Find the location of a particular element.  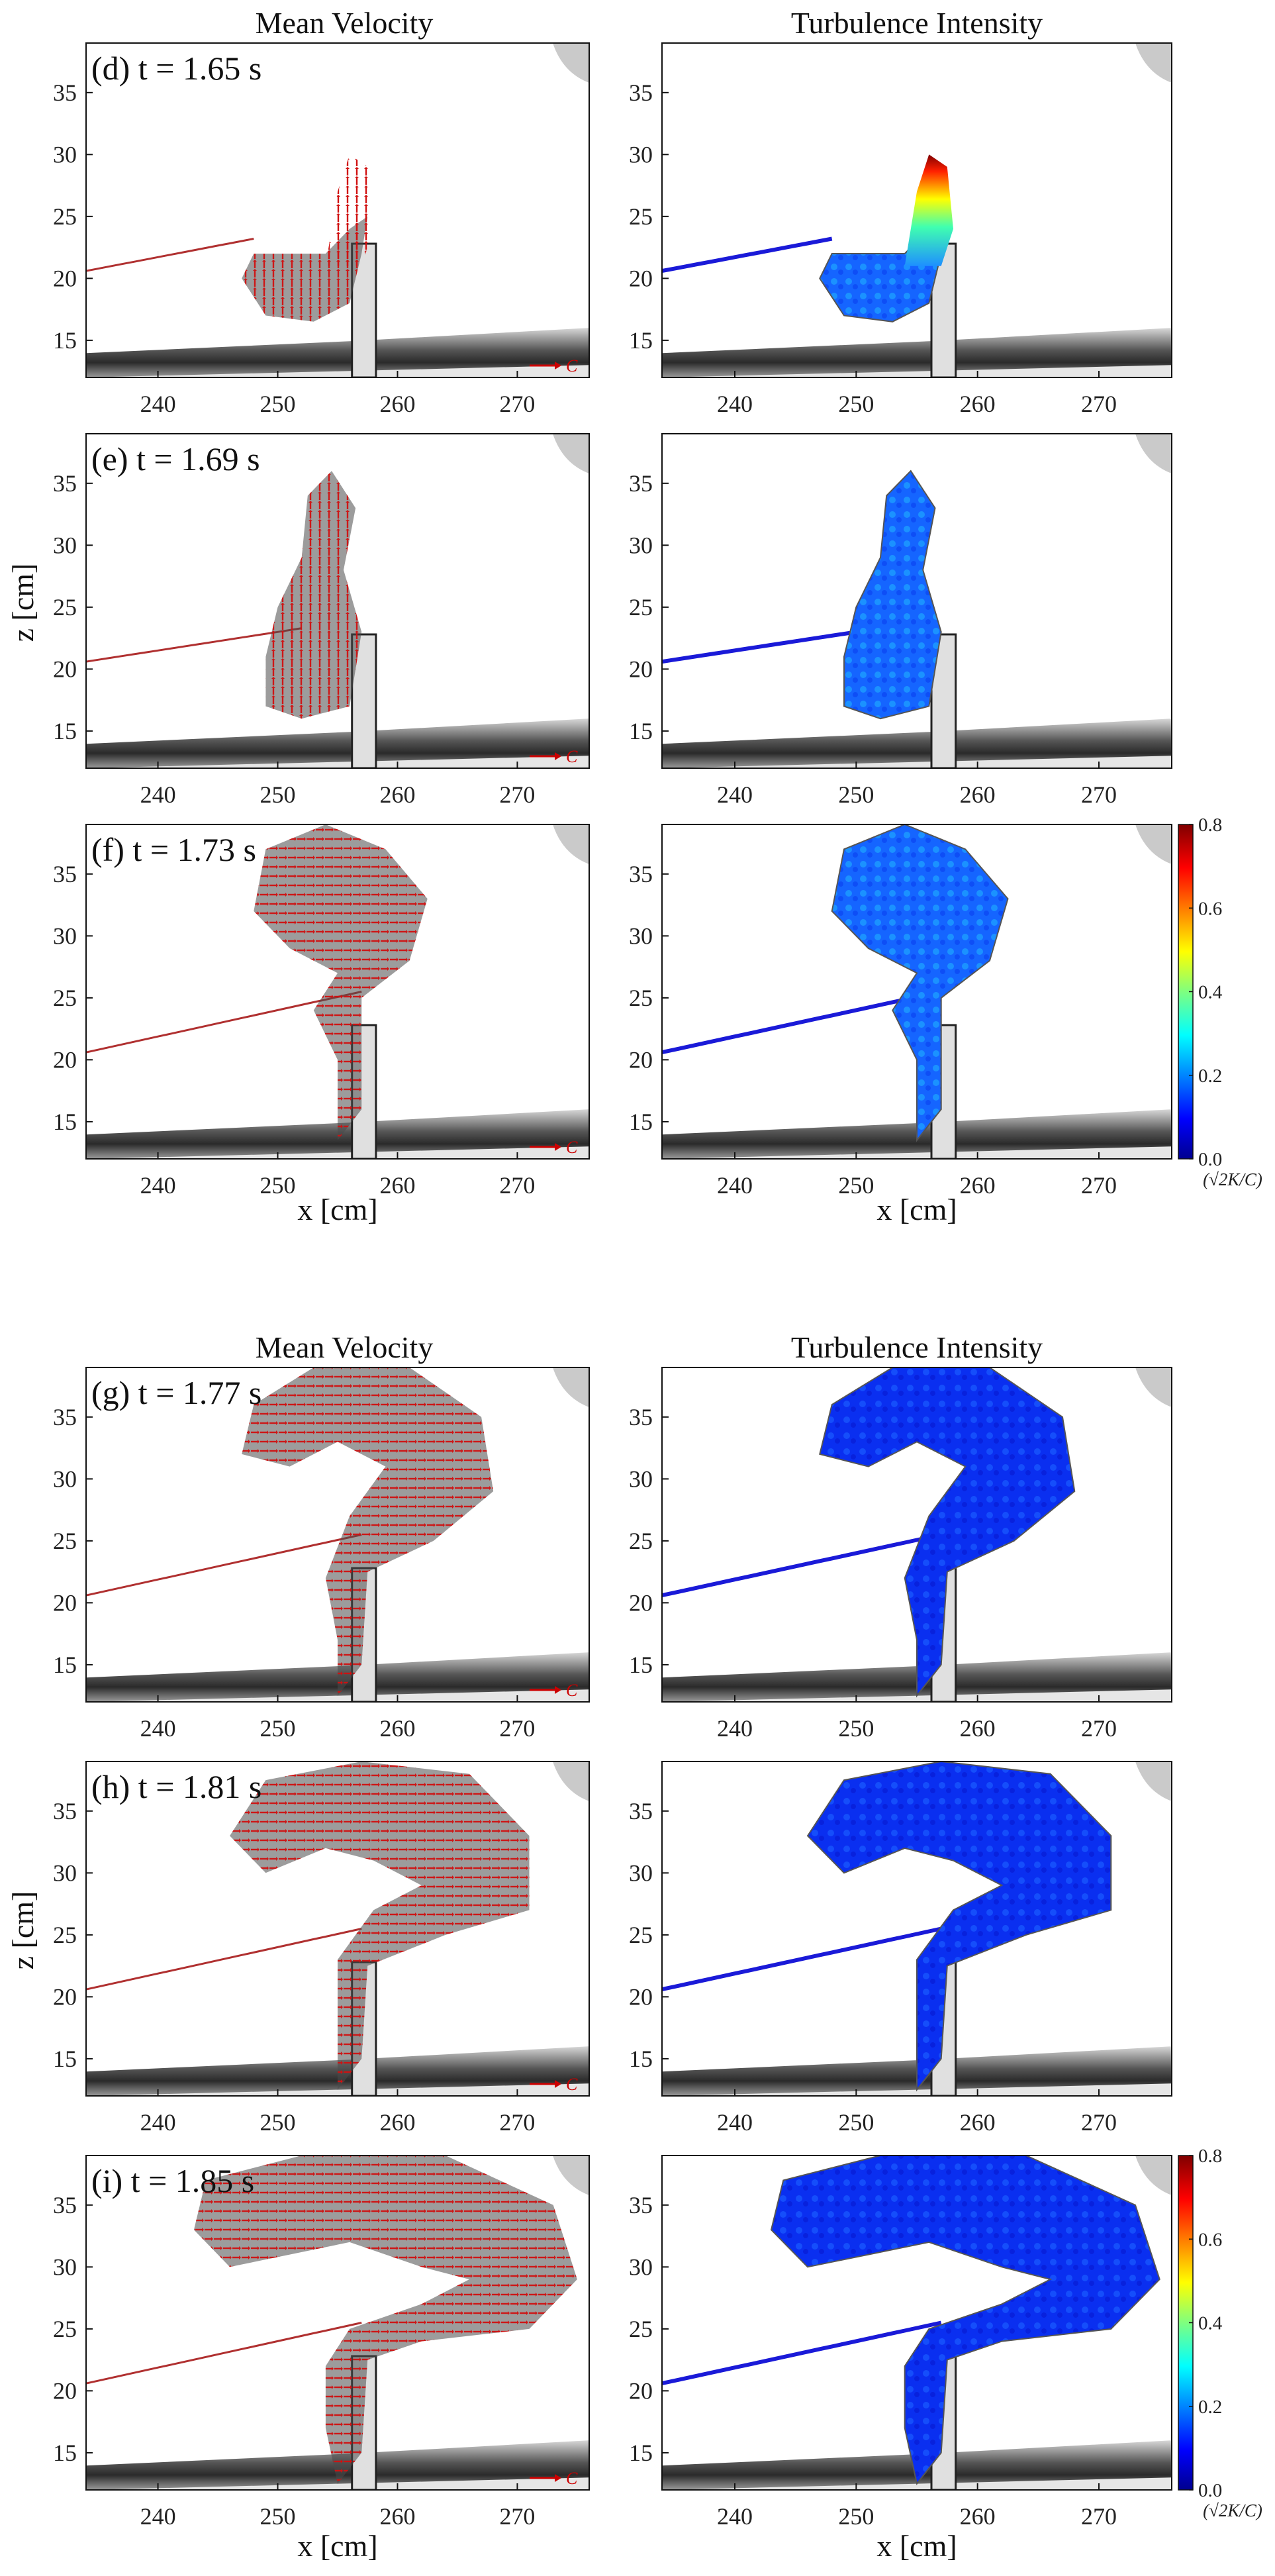

panel-d-velocity is located at coordinates (337, 210).